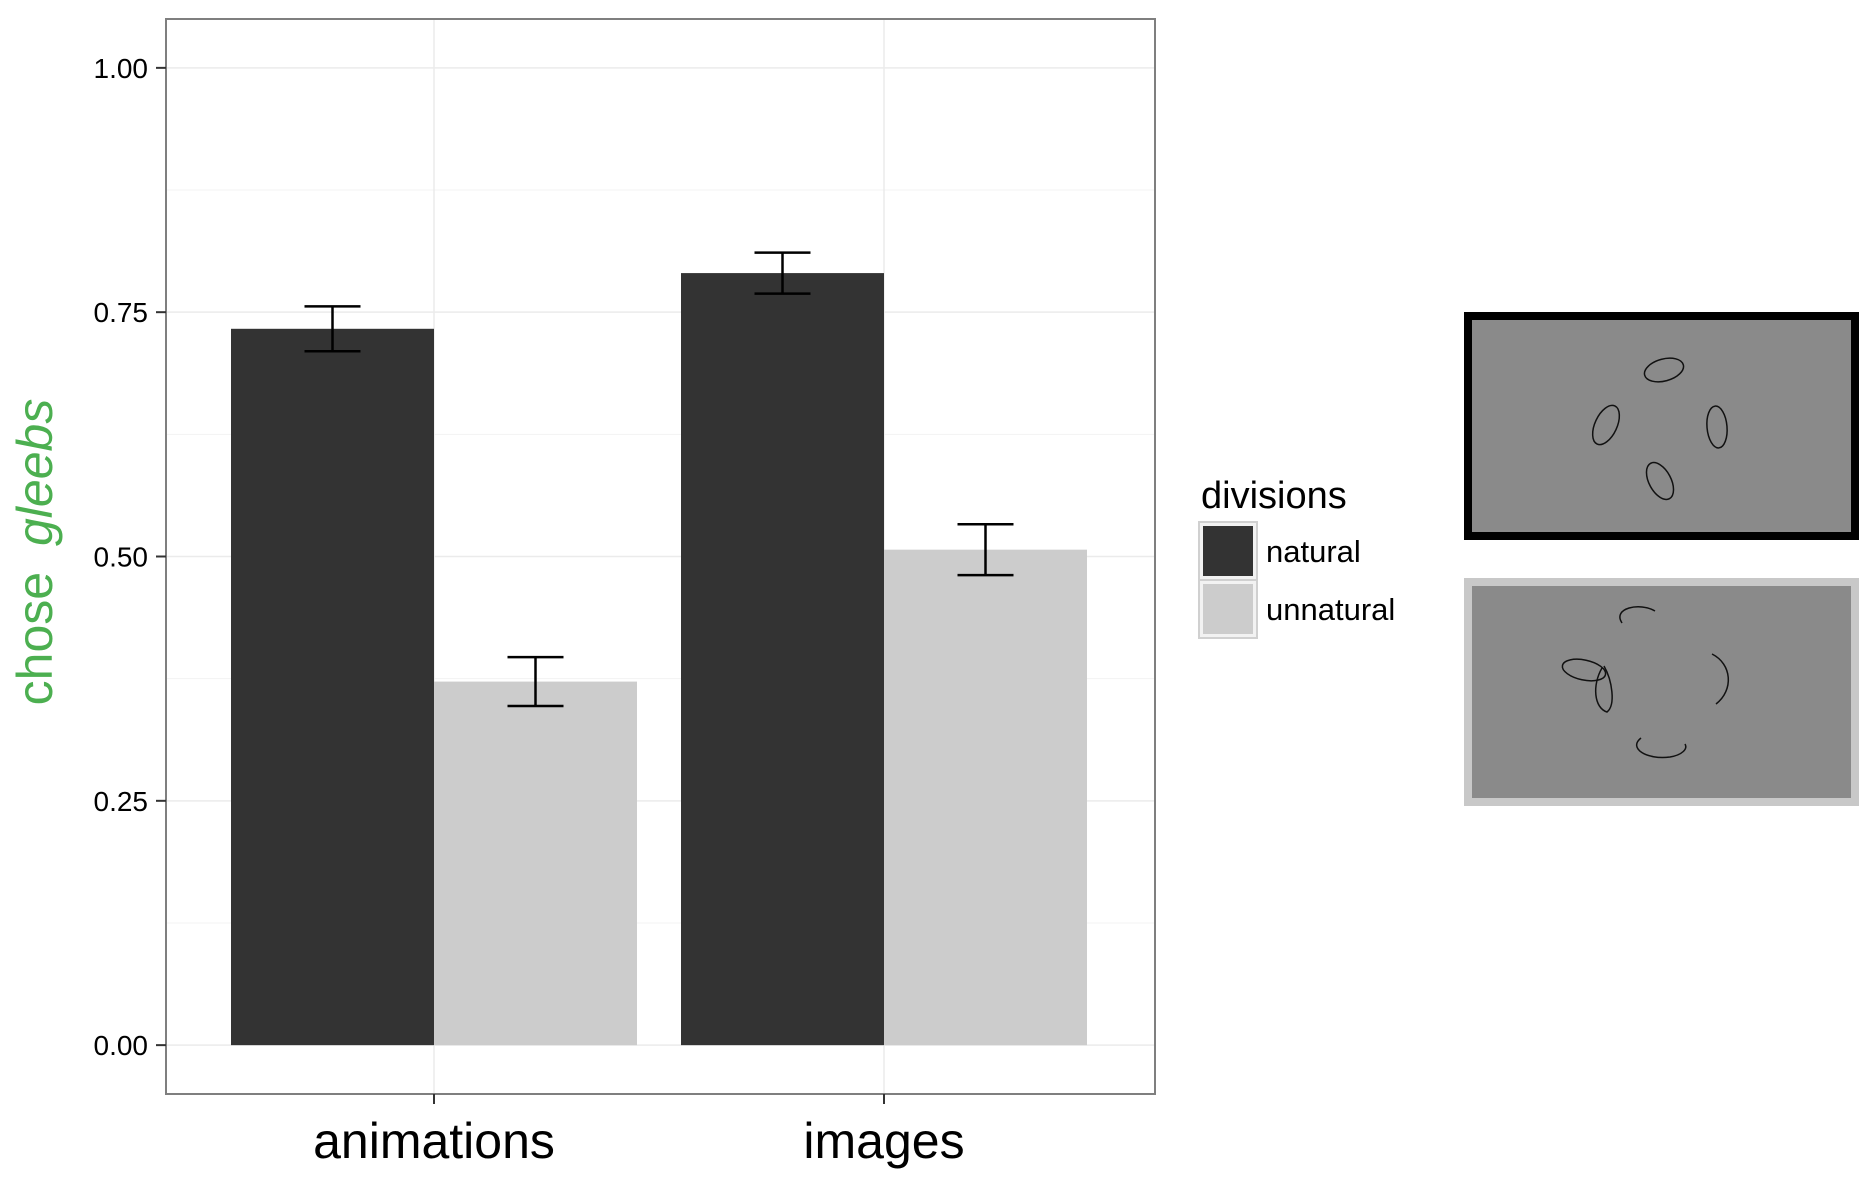 The width and height of the screenshot is (1874, 1200). What do you see at coordinates (121, 312) in the screenshot?
I see `y-tick-label: 0.75` at bounding box center [121, 312].